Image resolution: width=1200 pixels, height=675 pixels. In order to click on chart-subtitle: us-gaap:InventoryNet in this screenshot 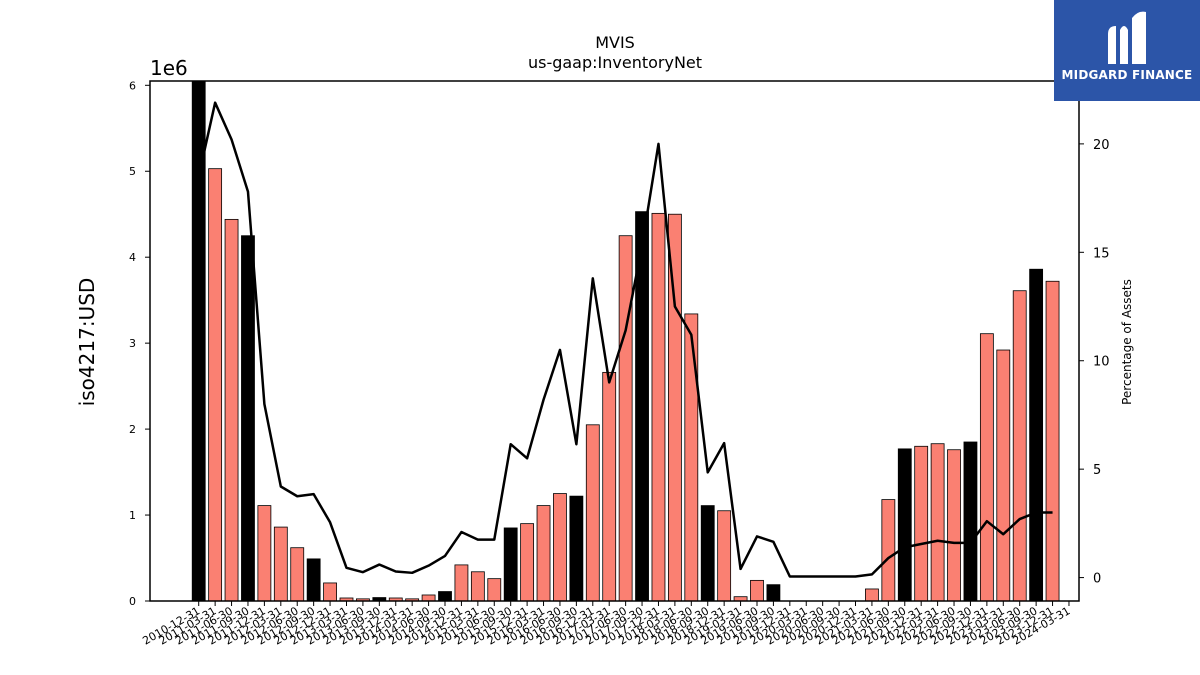, I will do `click(615, 62)`.